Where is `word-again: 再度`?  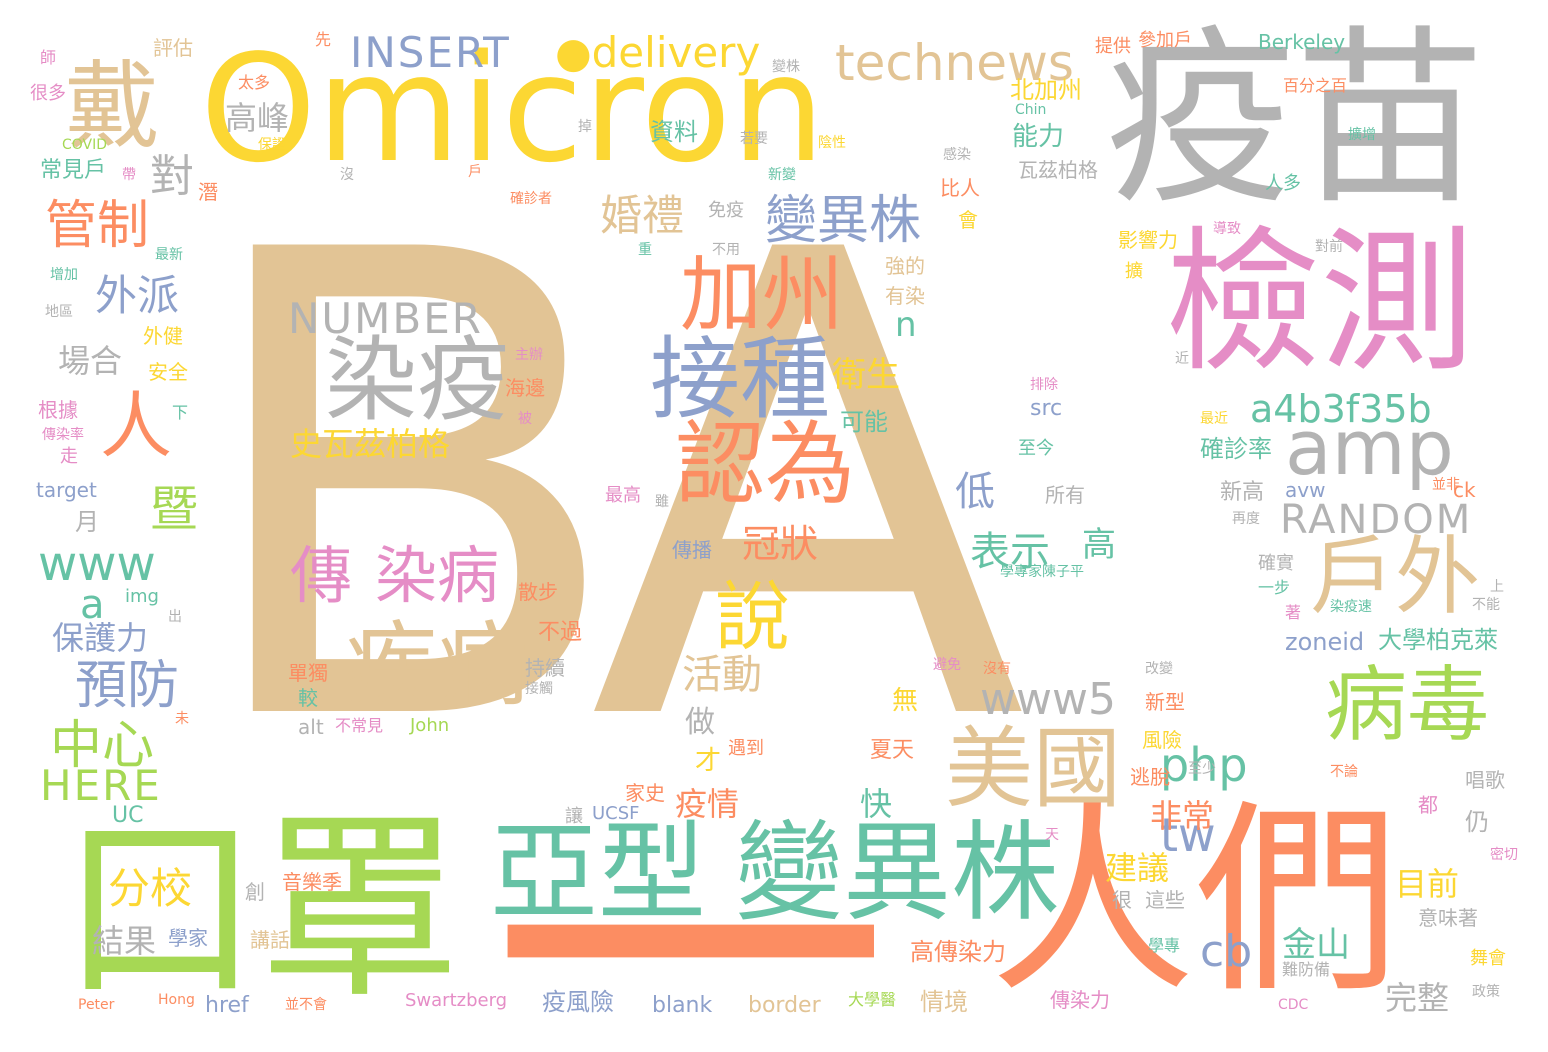 word-again: 再度 is located at coordinates (1246, 519).